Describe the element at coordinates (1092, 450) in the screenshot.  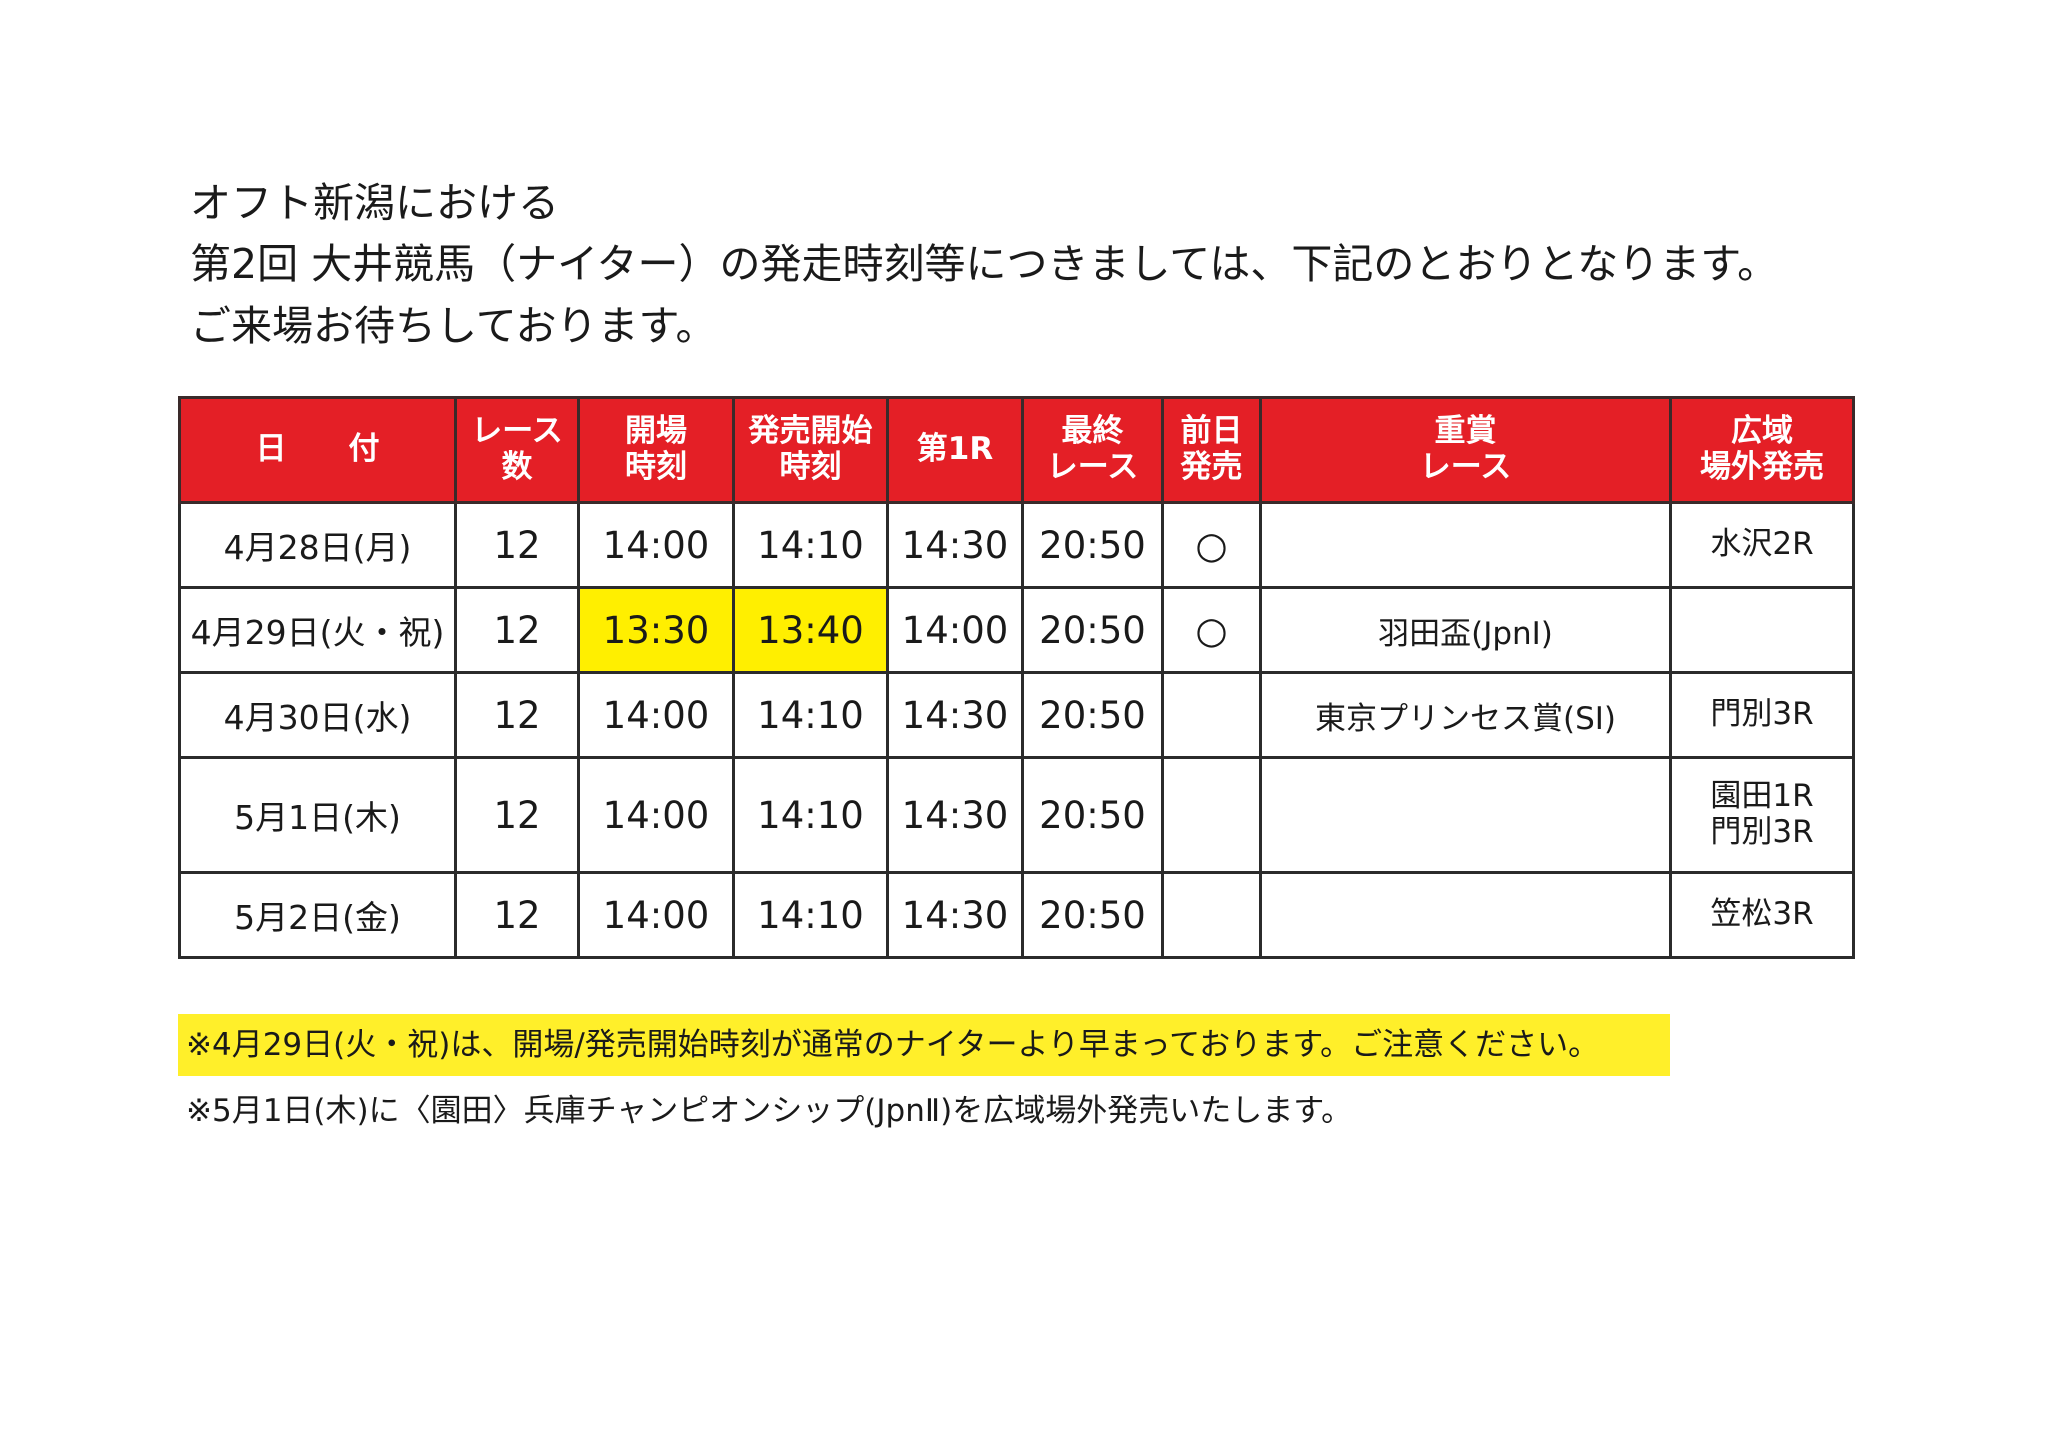
I see `header-last-race: 最終 レース` at that location.